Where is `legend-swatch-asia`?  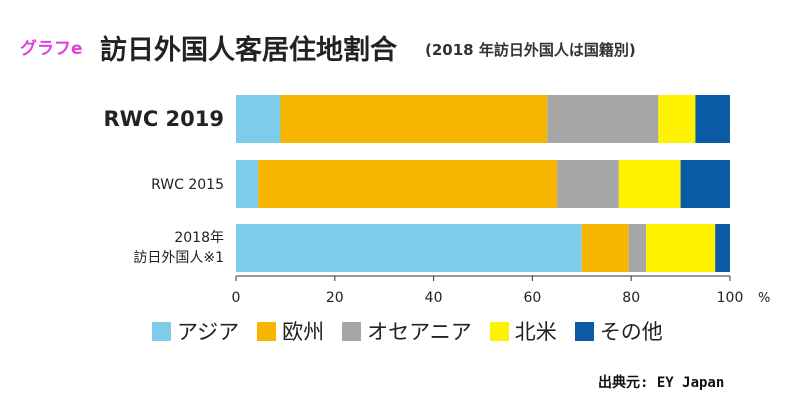 legend-swatch-asia is located at coordinates (161, 331).